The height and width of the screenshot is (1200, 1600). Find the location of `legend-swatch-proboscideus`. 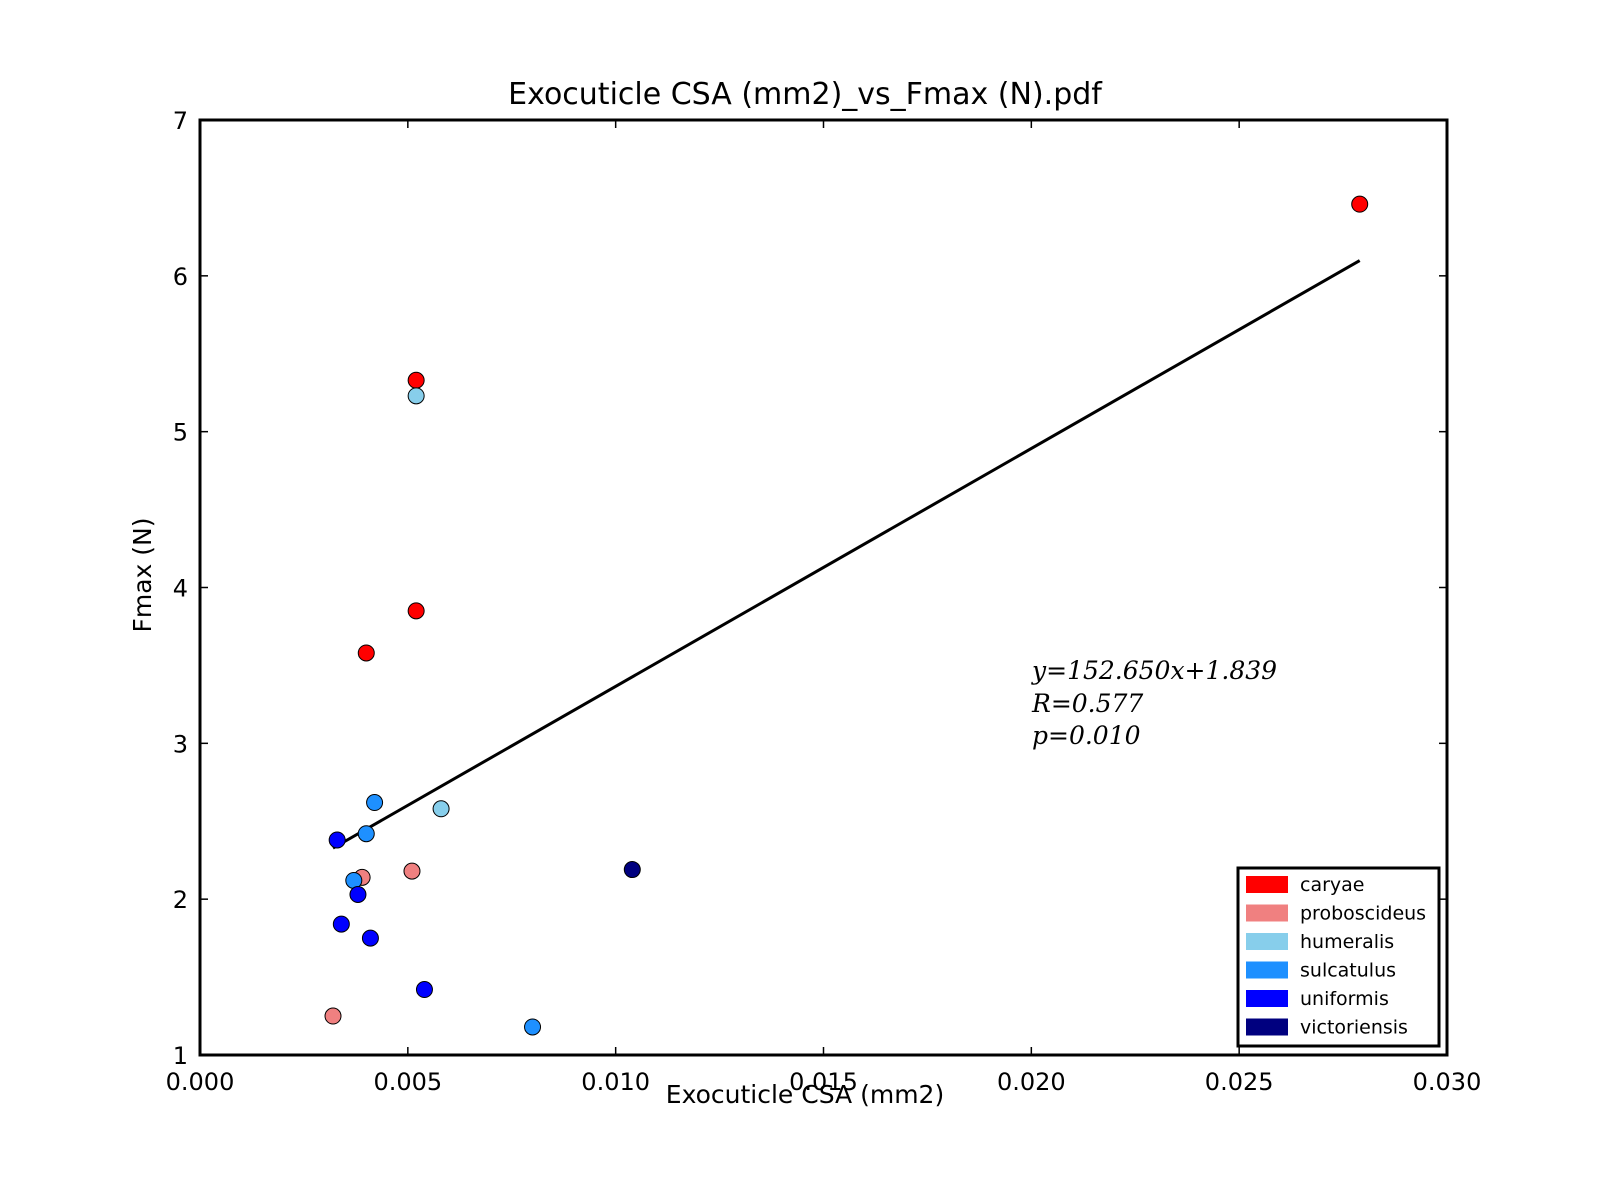

legend-swatch-proboscideus is located at coordinates (1267, 913).